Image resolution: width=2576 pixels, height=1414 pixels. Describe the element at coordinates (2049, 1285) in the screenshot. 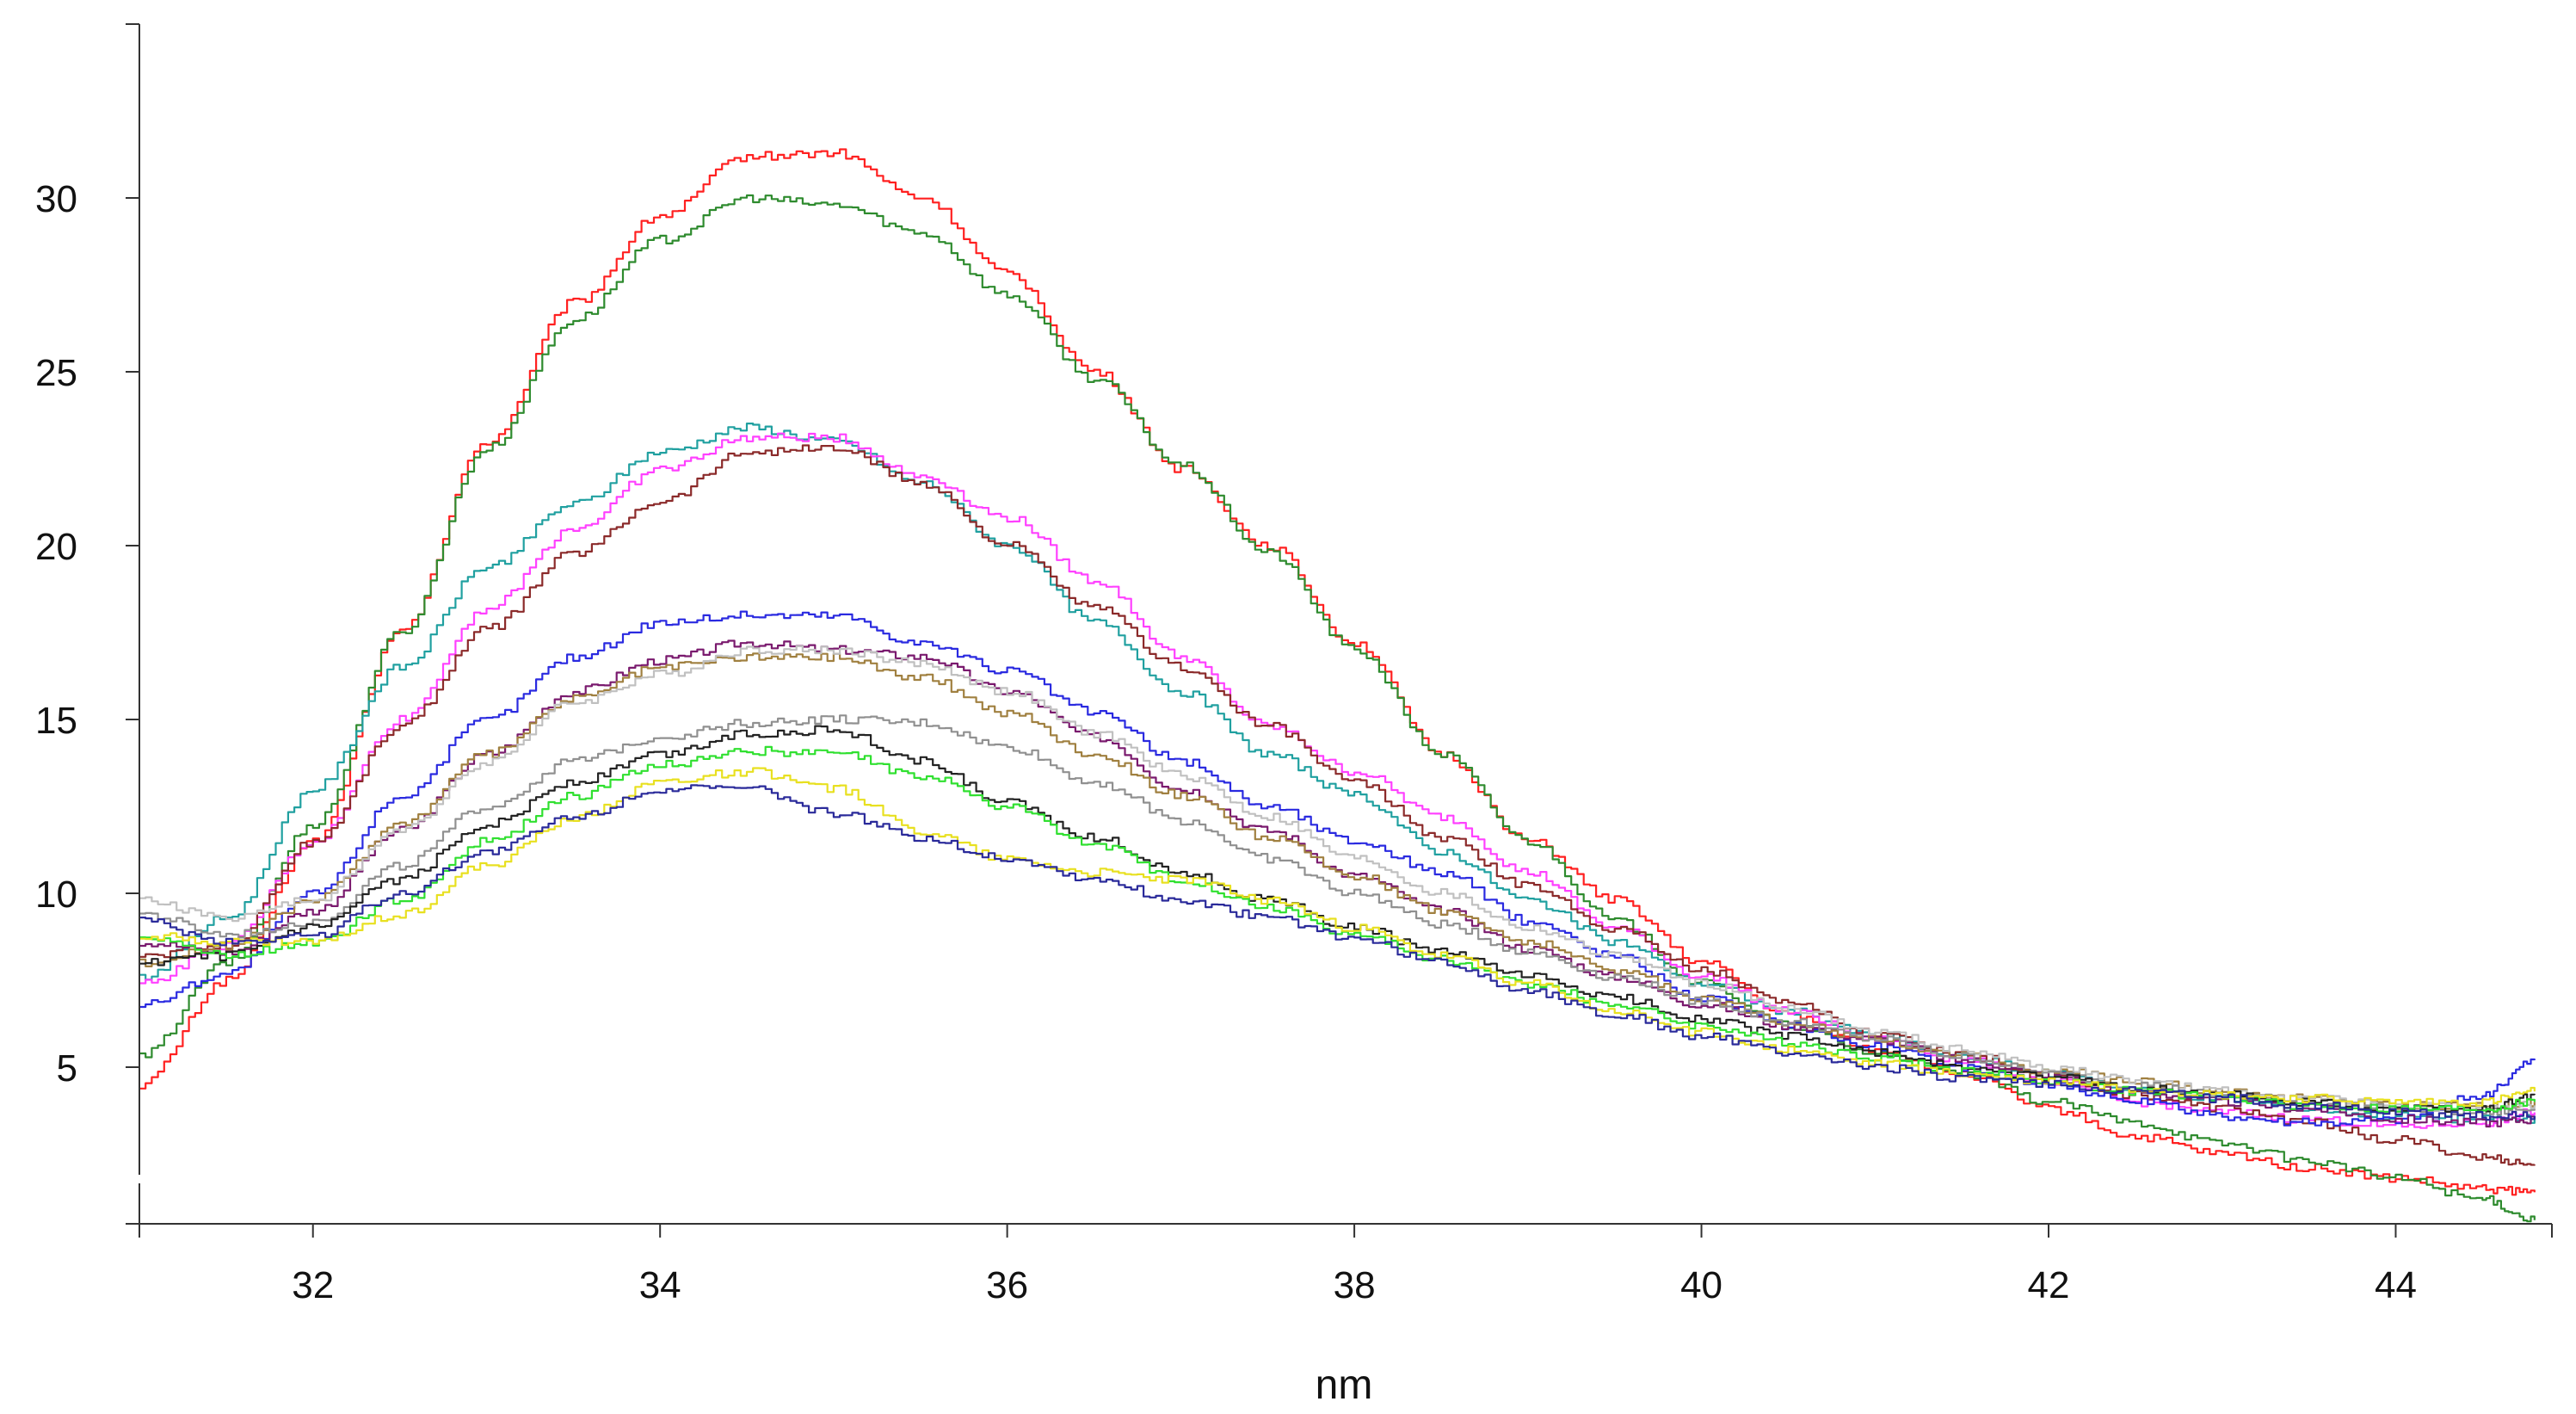

I see `x-tick-label: 42` at that location.